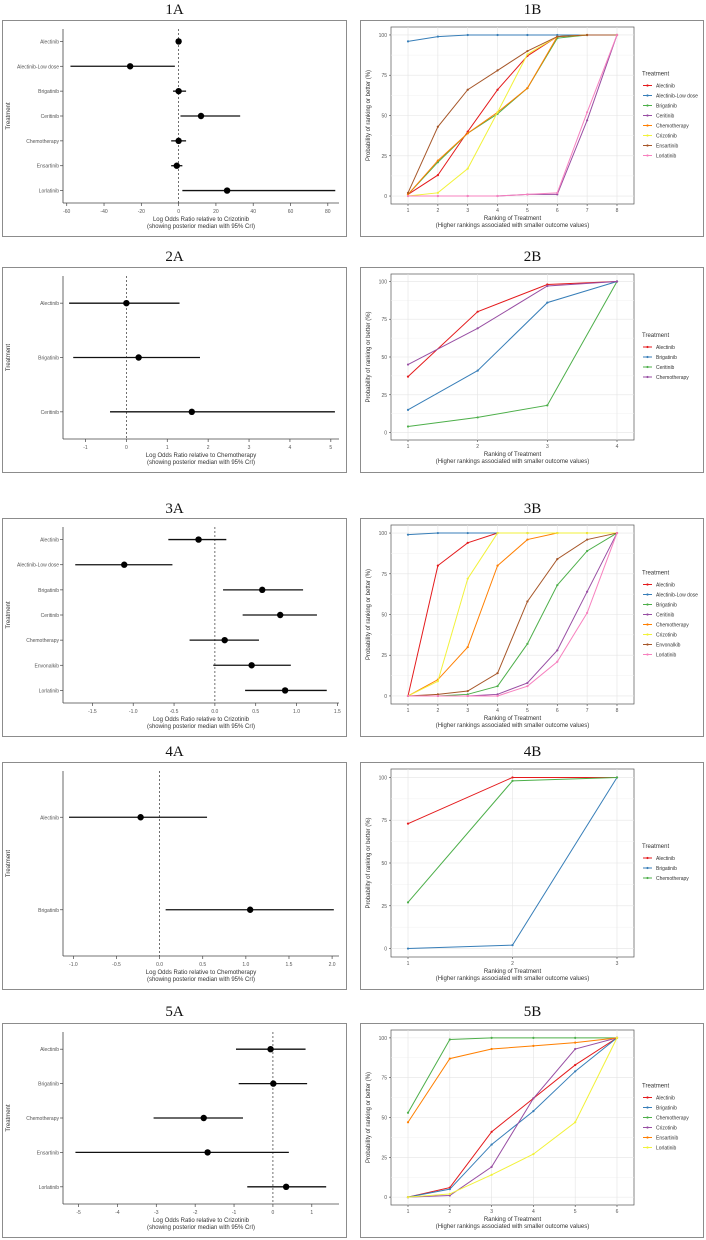 Image resolution: width=706 pixels, height=1240 pixels. What do you see at coordinates (85, 448) in the screenshot?
I see `x-tick-label: -1` at bounding box center [85, 448].